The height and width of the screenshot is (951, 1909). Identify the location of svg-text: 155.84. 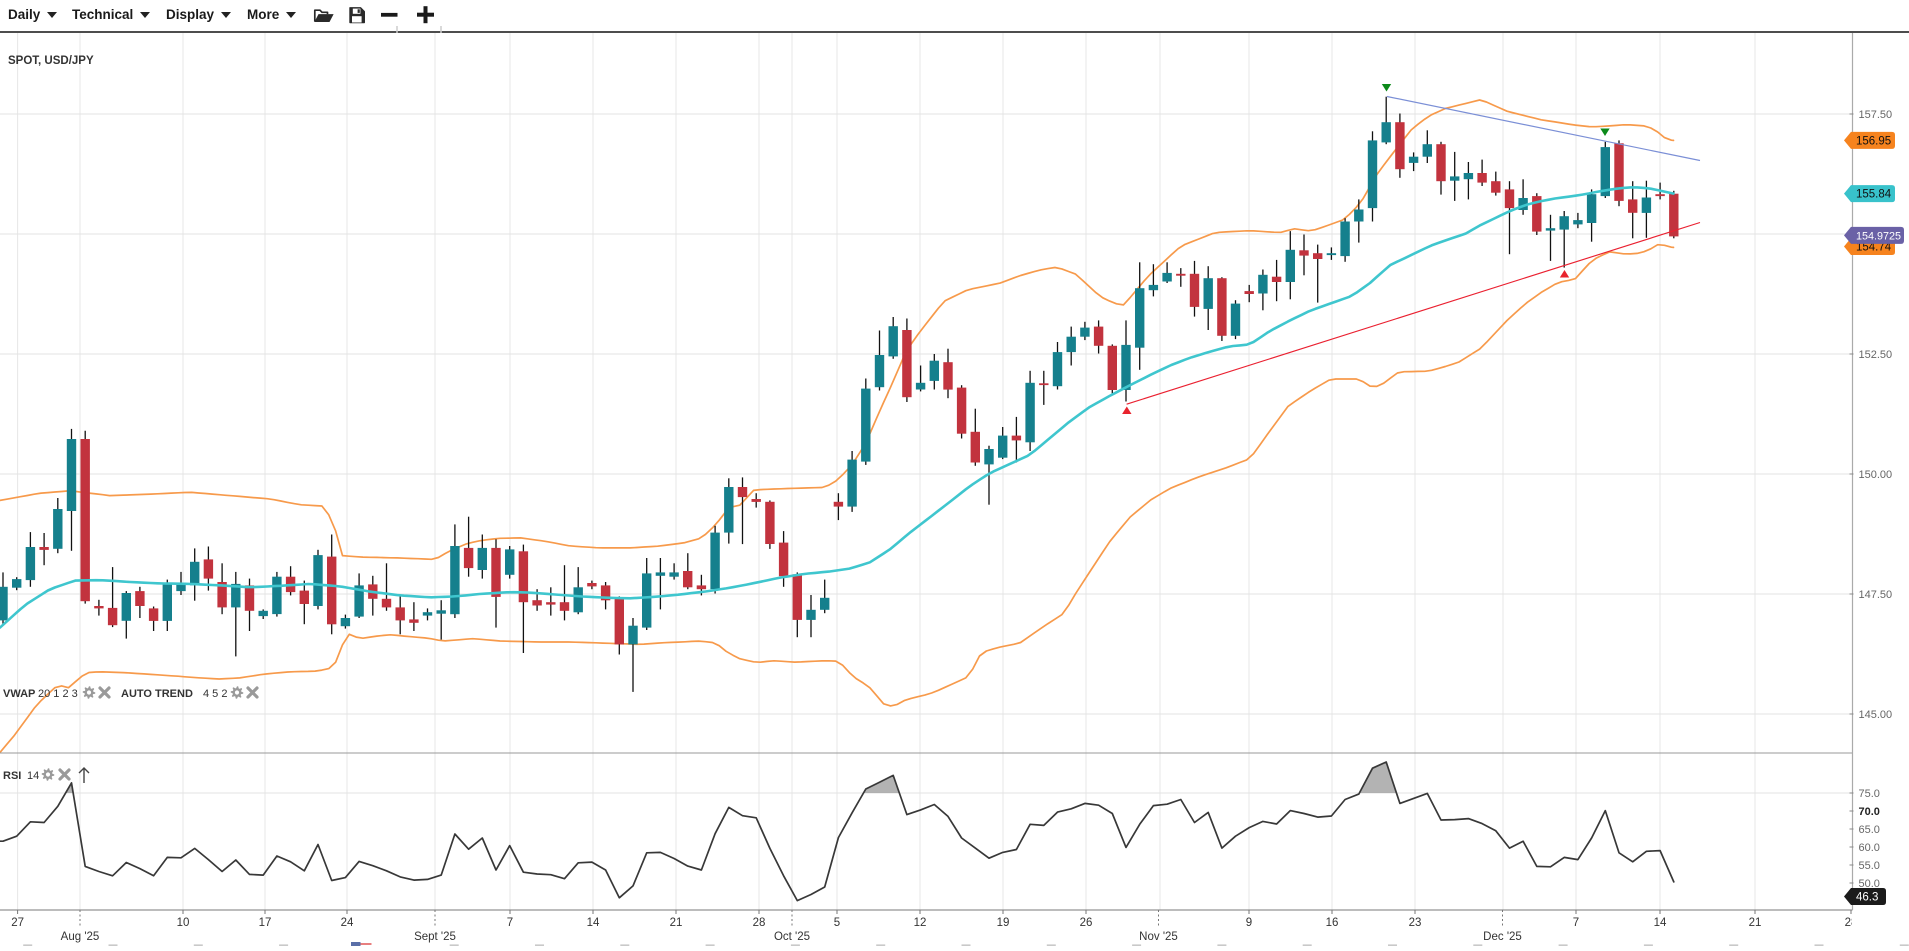
(1874, 195).